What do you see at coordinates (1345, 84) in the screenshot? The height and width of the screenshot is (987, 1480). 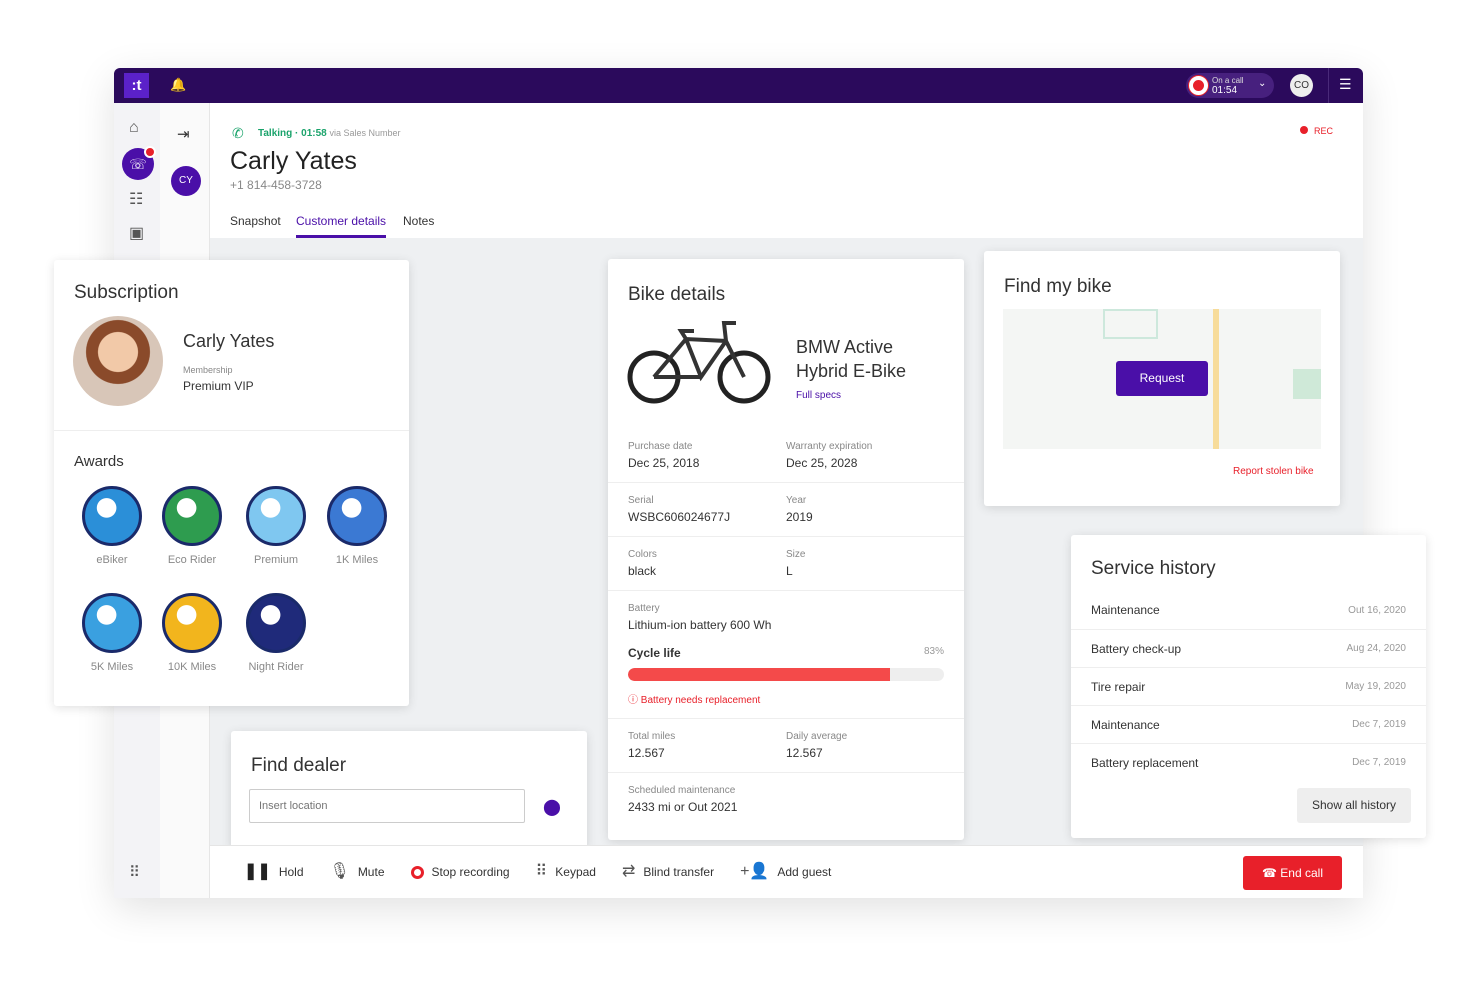 I see `panel-toggle-icon: ☰` at bounding box center [1345, 84].